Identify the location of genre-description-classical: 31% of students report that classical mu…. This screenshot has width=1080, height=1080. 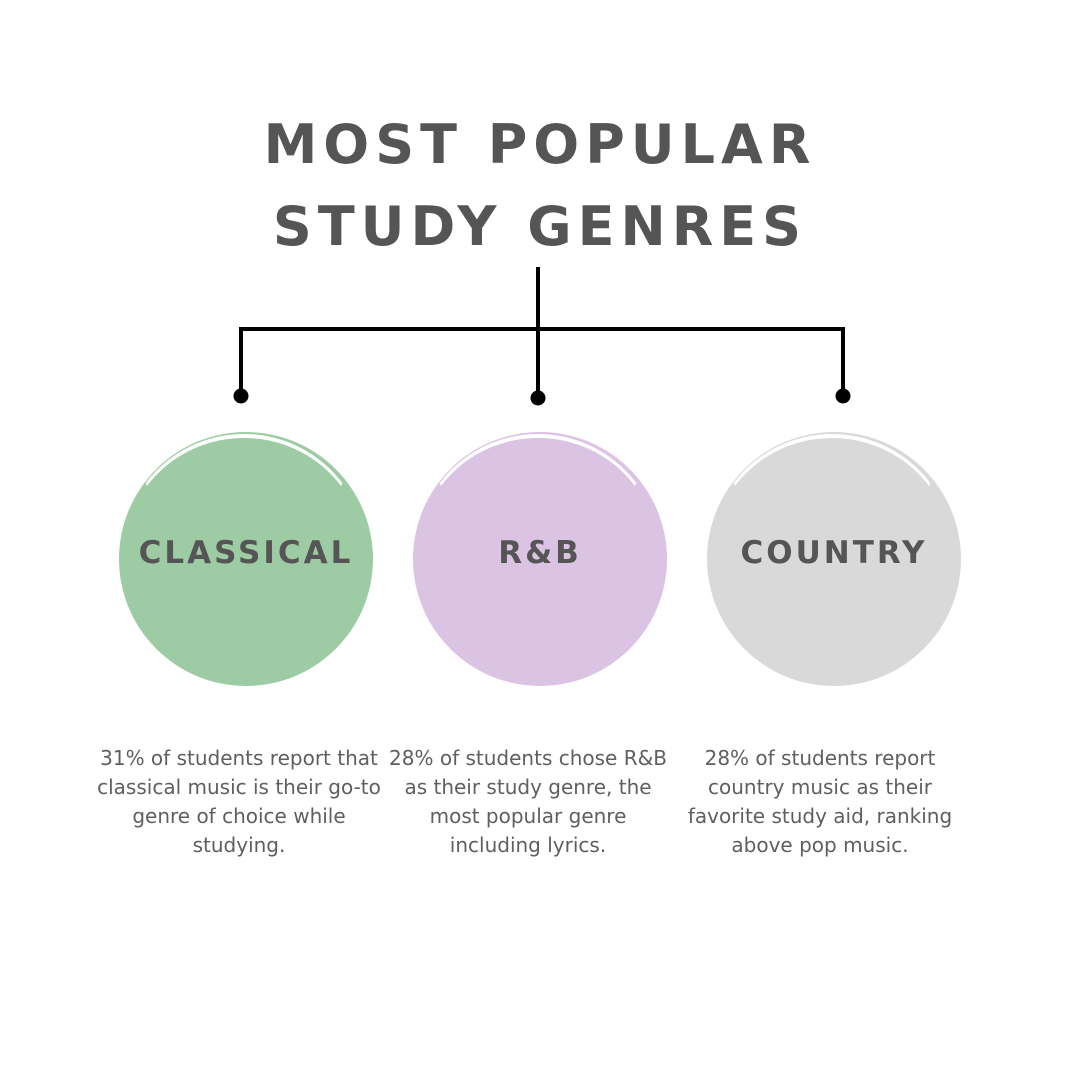
(239, 801).